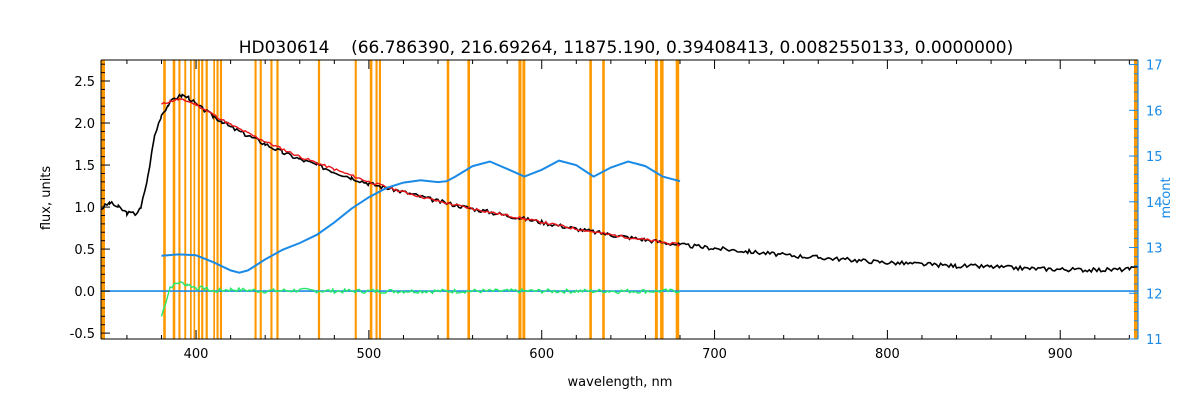  Describe the element at coordinates (887, 354) in the screenshot. I see `x-tick-label-800: 800` at that location.